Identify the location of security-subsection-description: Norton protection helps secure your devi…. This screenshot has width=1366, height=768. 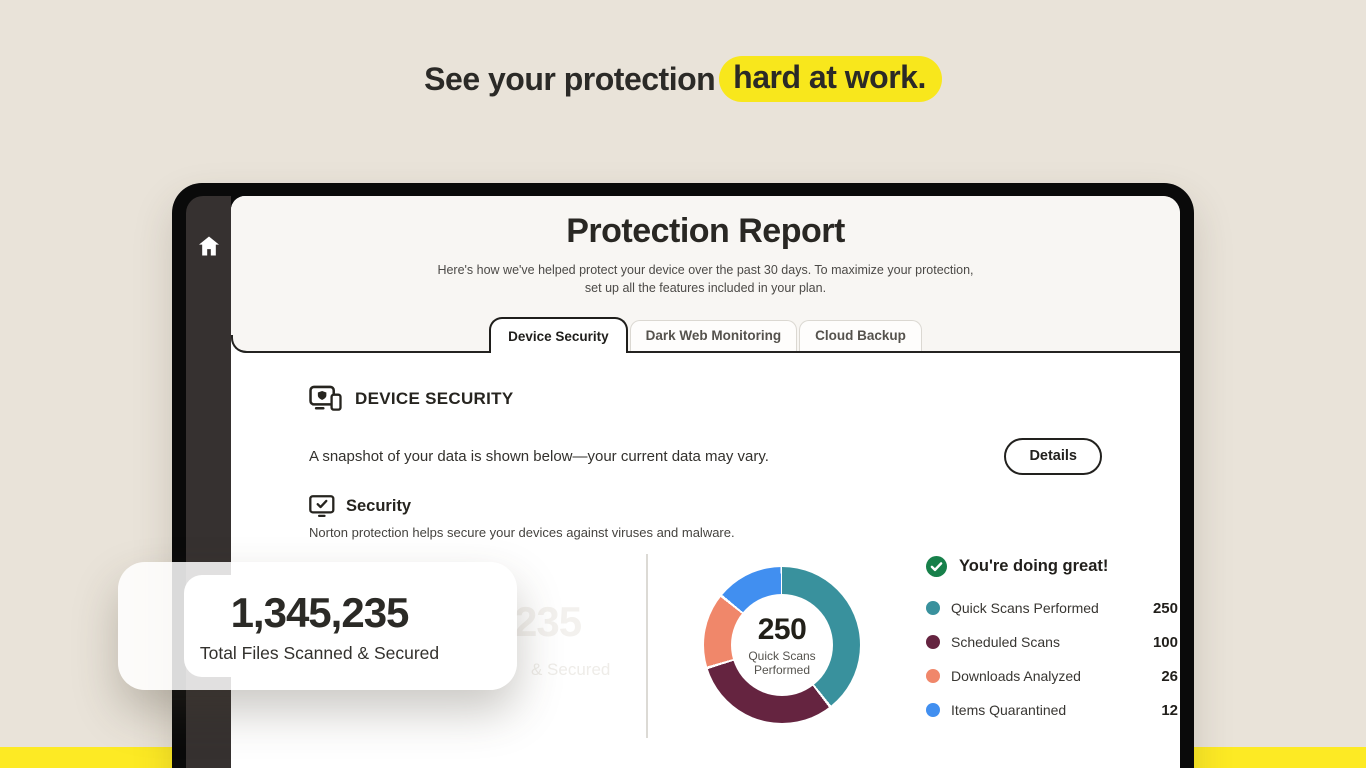
(522, 532).